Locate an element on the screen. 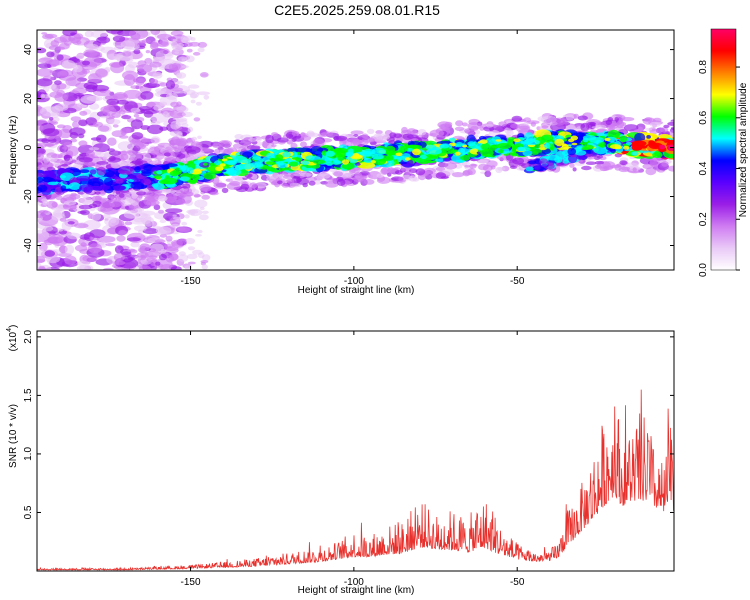 The height and width of the screenshot is (600, 750). colorbar-tick-label: 0.0 is located at coordinates (703, 270).